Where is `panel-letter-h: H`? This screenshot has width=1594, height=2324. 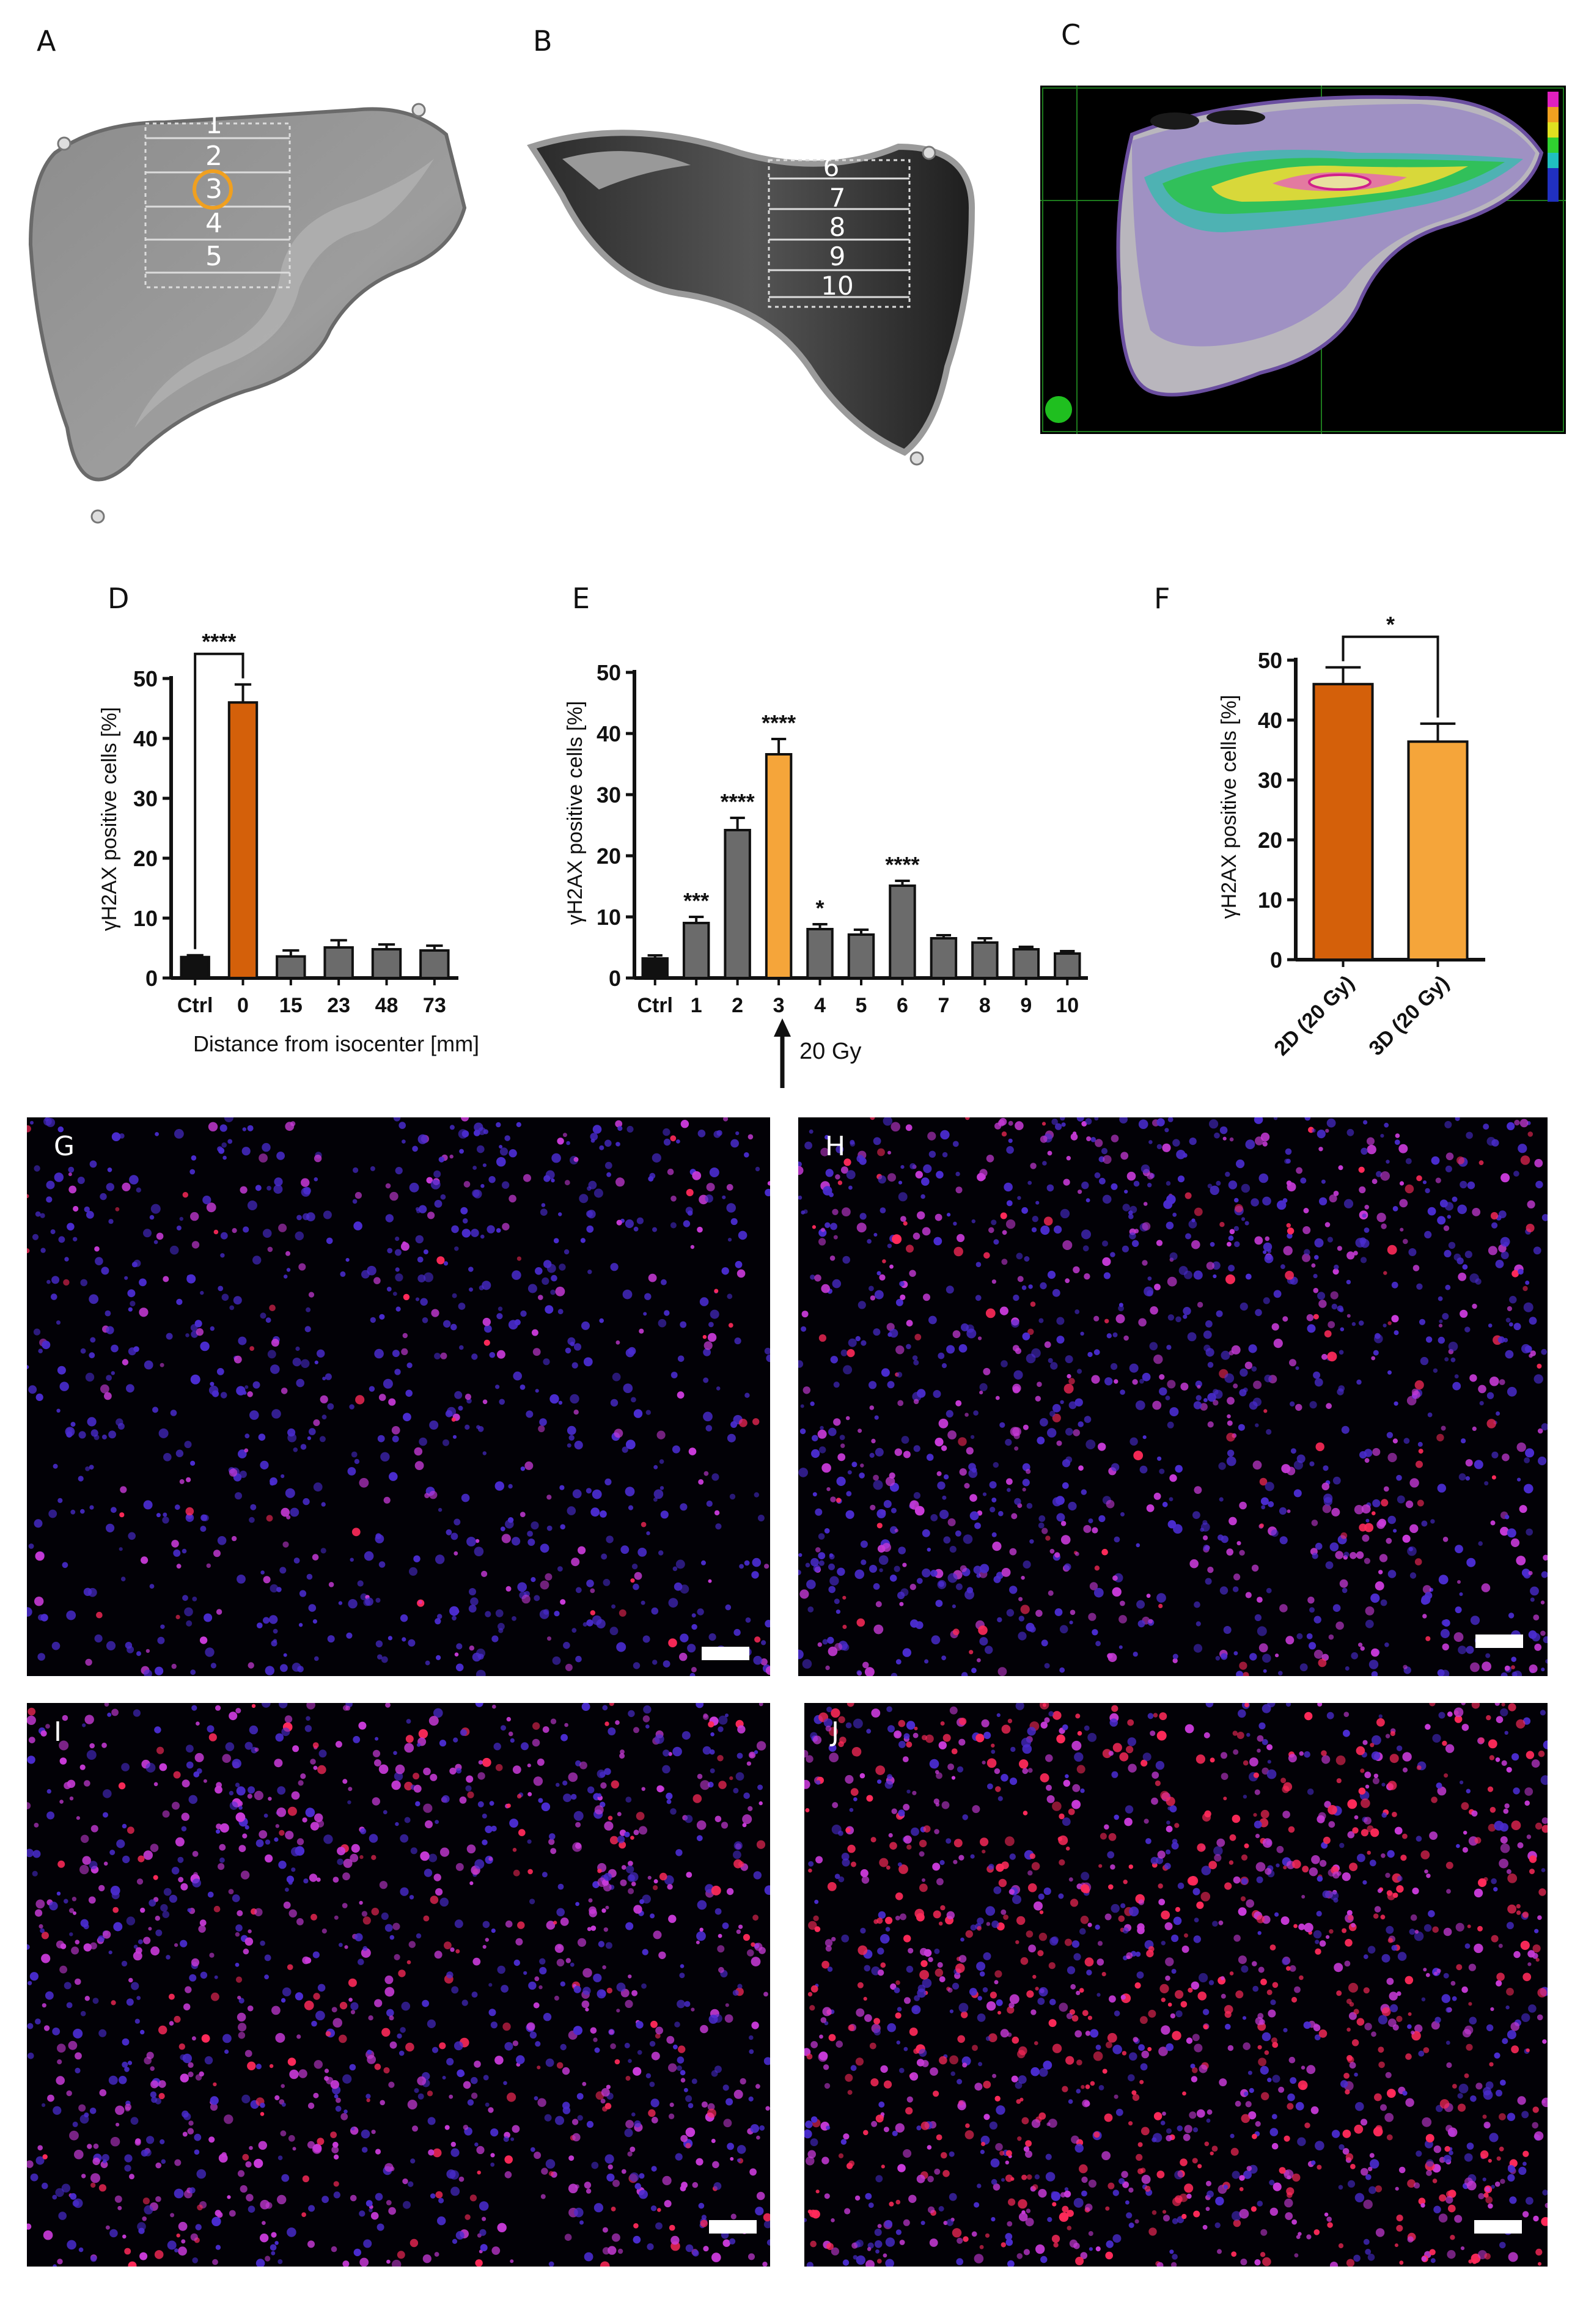 panel-letter-h: H is located at coordinates (835, 1146).